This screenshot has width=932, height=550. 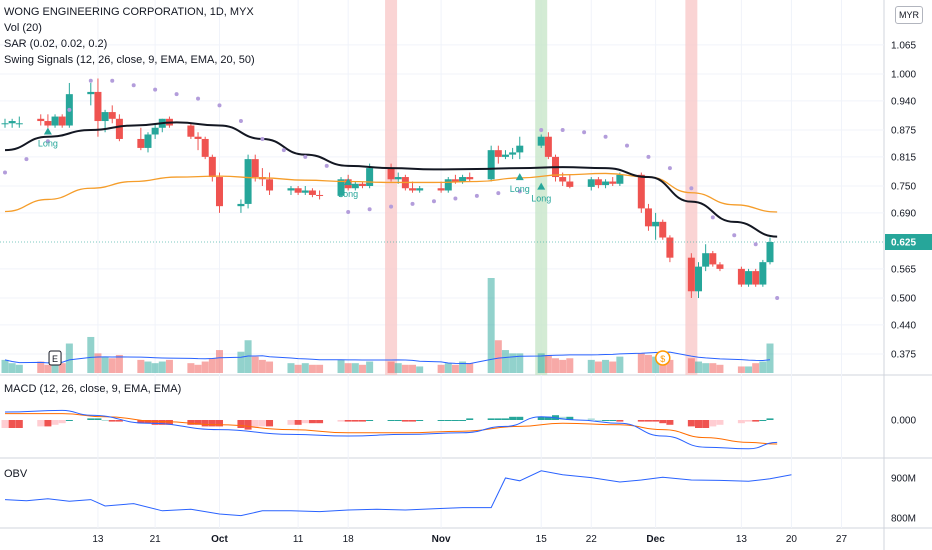 I want to click on macd-signal-line, so click(x=391, y=429).